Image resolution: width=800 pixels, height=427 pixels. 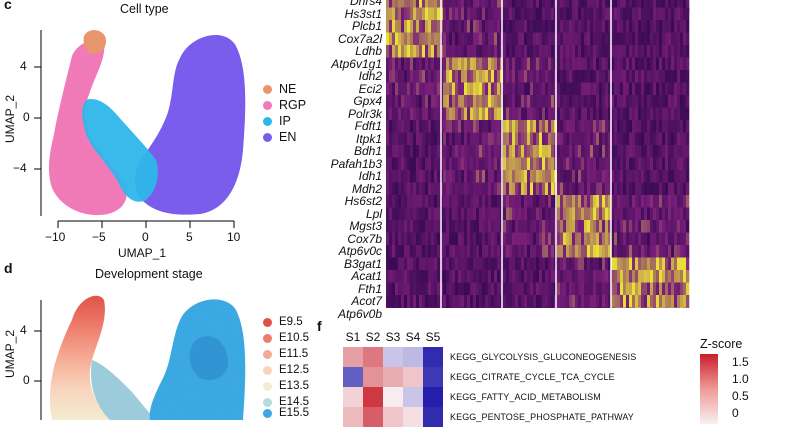 I want to click on d-ylabel: UMAP_2, so click(x=10, y=354).